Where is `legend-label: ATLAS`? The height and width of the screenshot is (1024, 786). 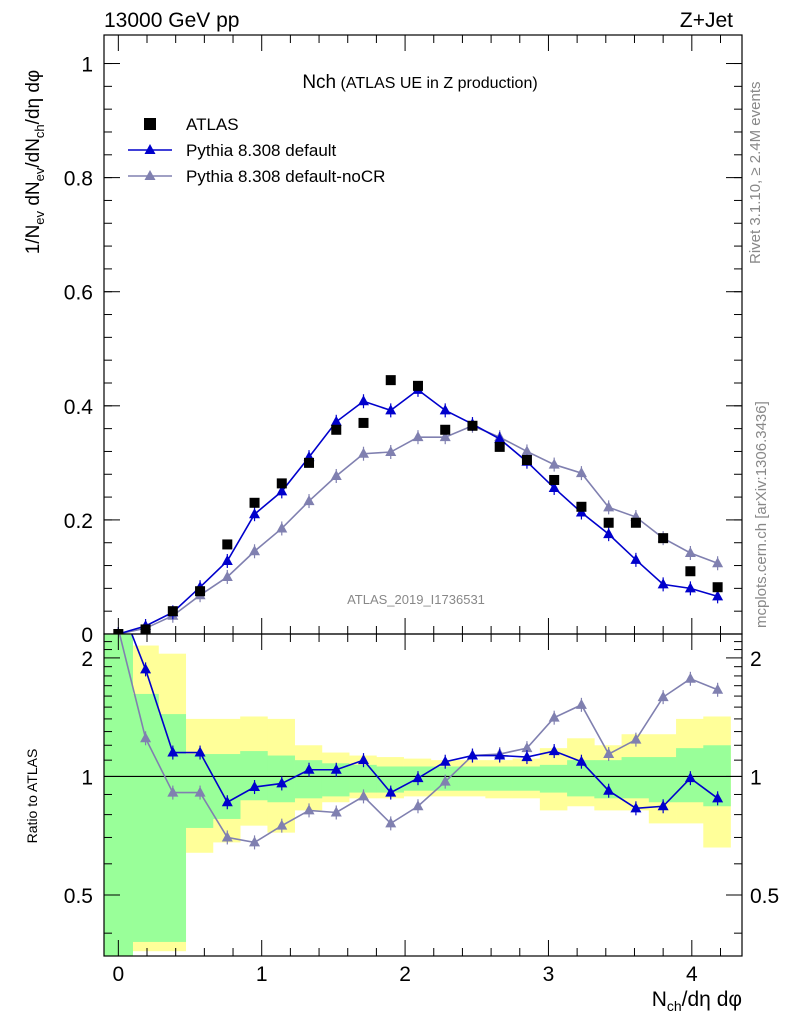
legend-label: ATLAS is located at coordinates (212, 124).